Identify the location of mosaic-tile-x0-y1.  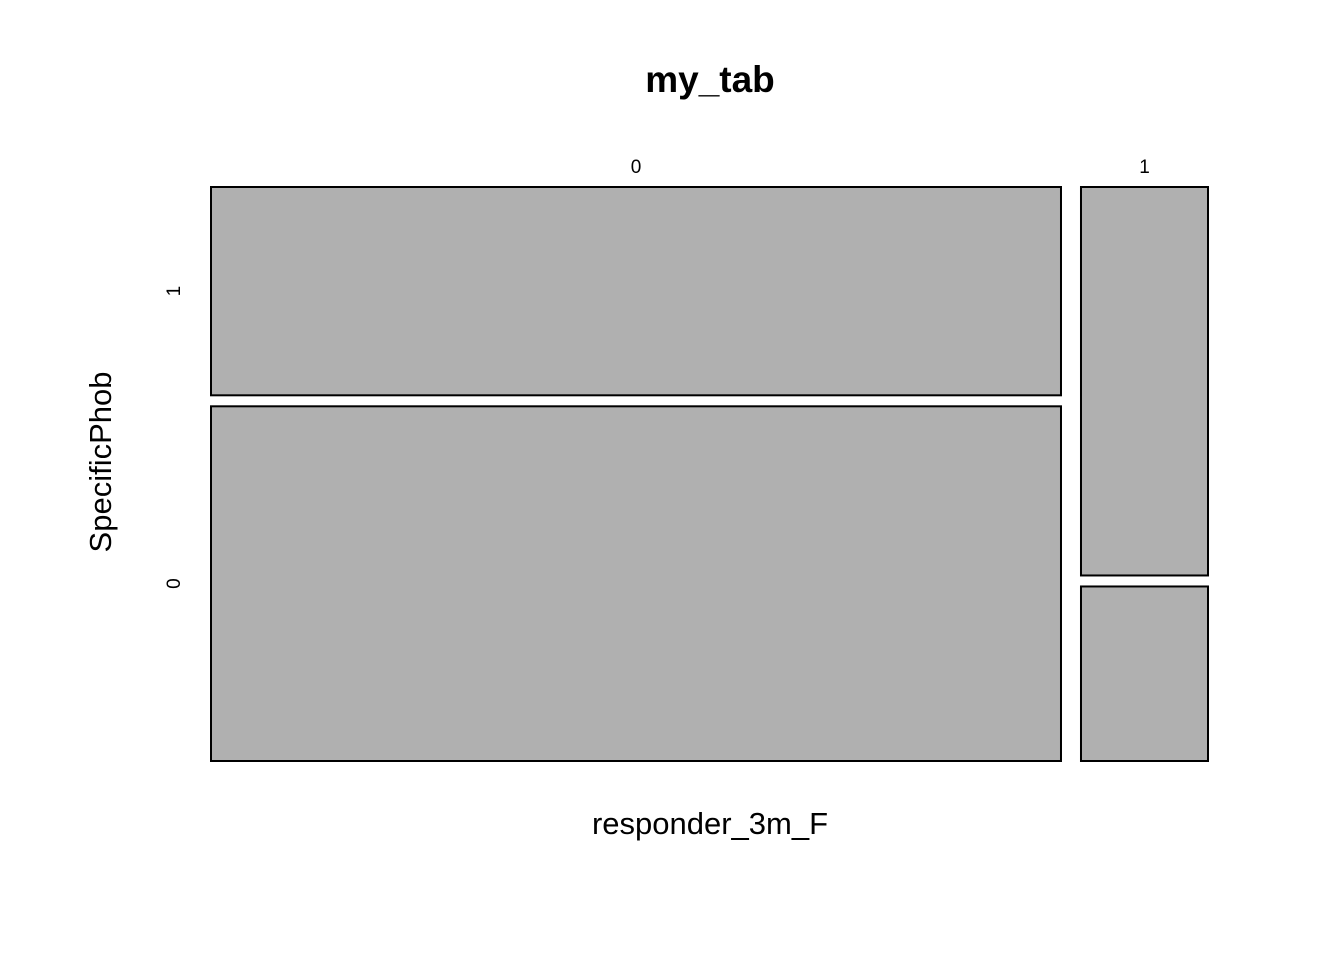
(636, 291).